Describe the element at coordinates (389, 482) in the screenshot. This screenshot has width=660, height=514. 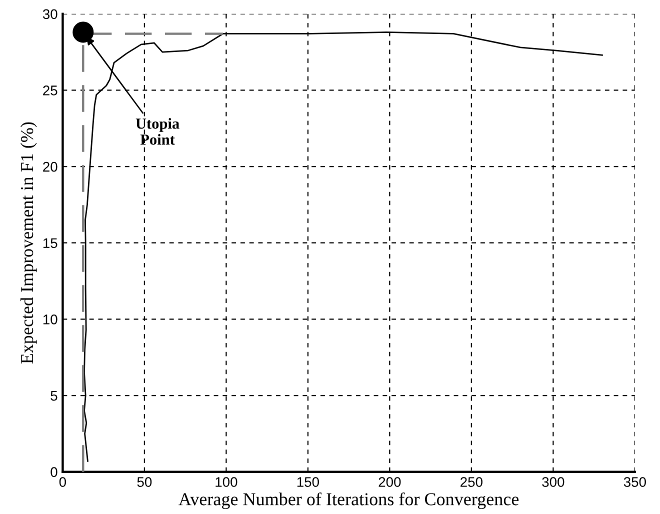
I see `x-tick-label: 200` at that location.